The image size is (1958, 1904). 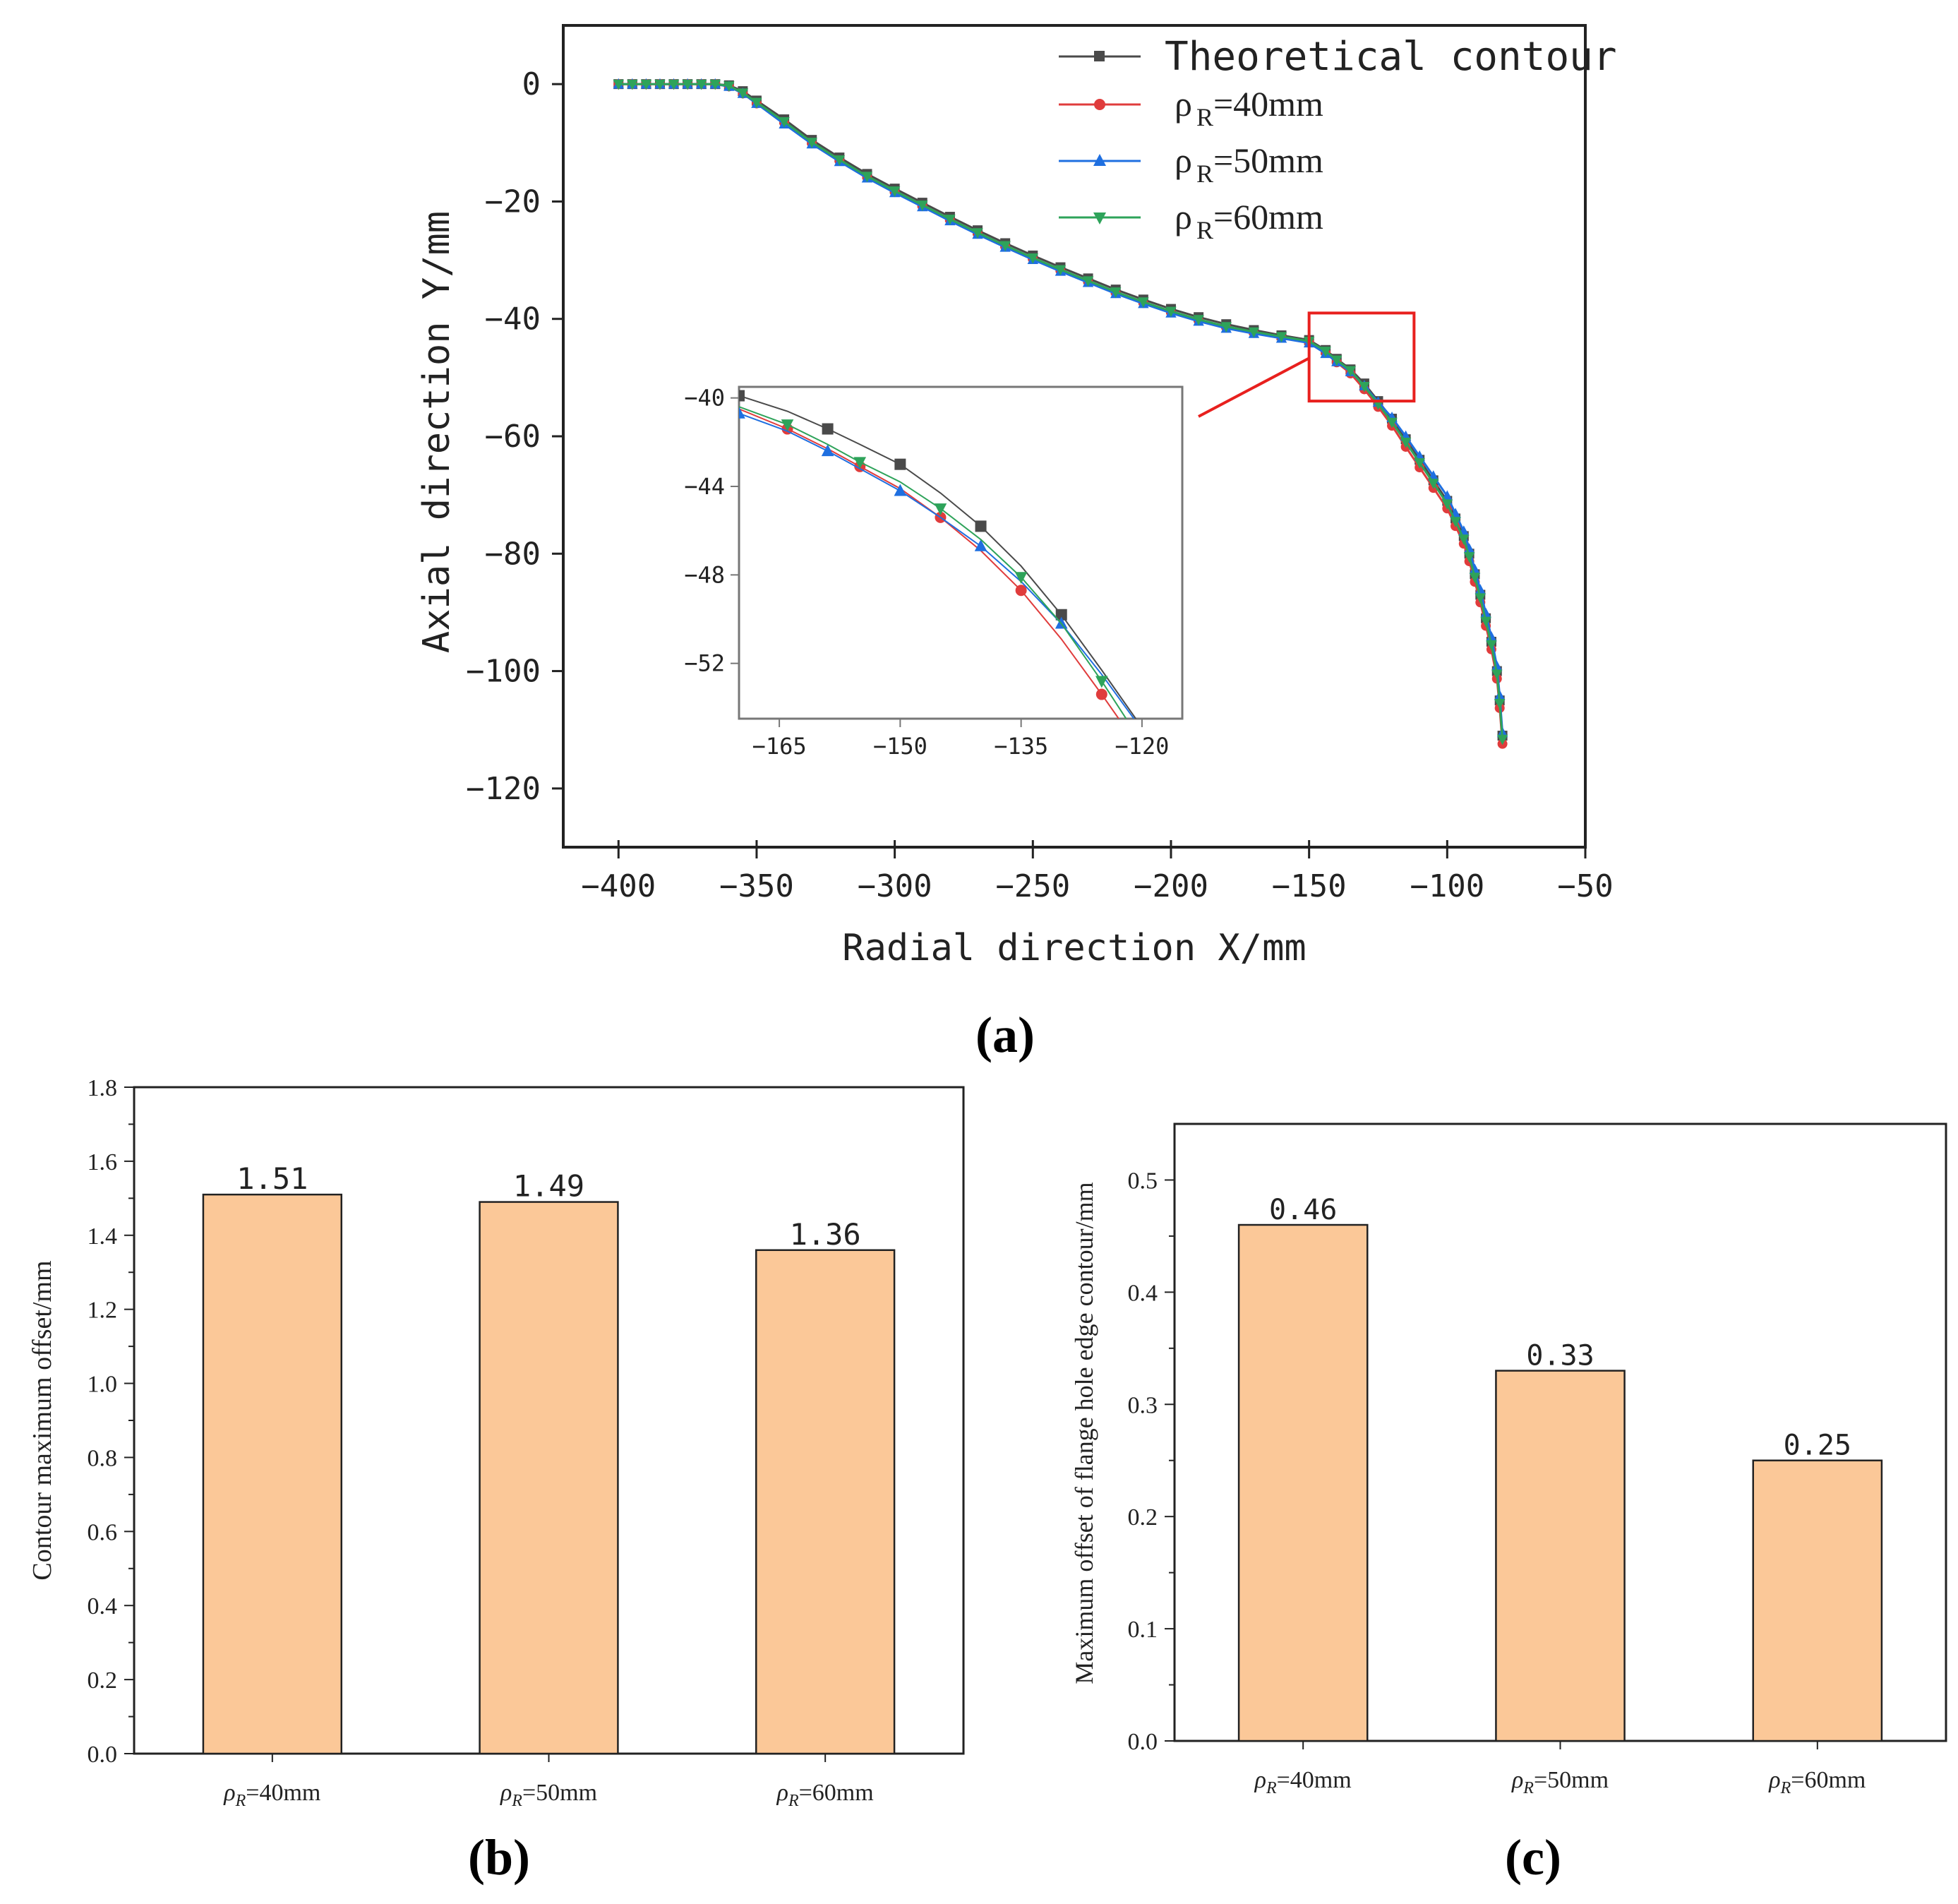 What do you see at coordinates (1533, 1857) in the screenshot?
I see `panel-label-c: (c)` at bounding box center [1533, 1857].